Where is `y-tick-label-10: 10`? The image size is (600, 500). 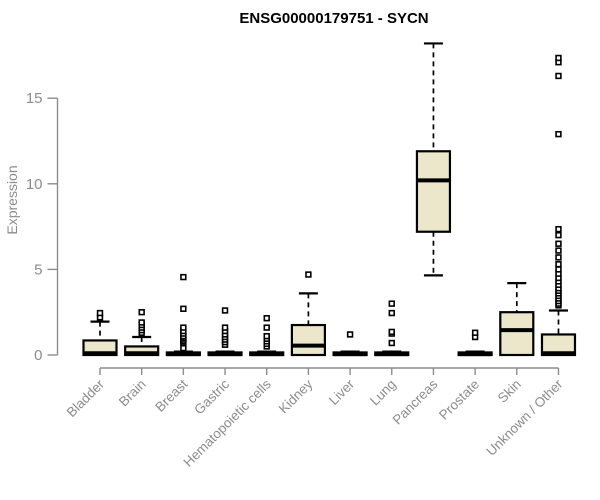 y-tick-label-10: 10 is located at coordinates (34, 184).